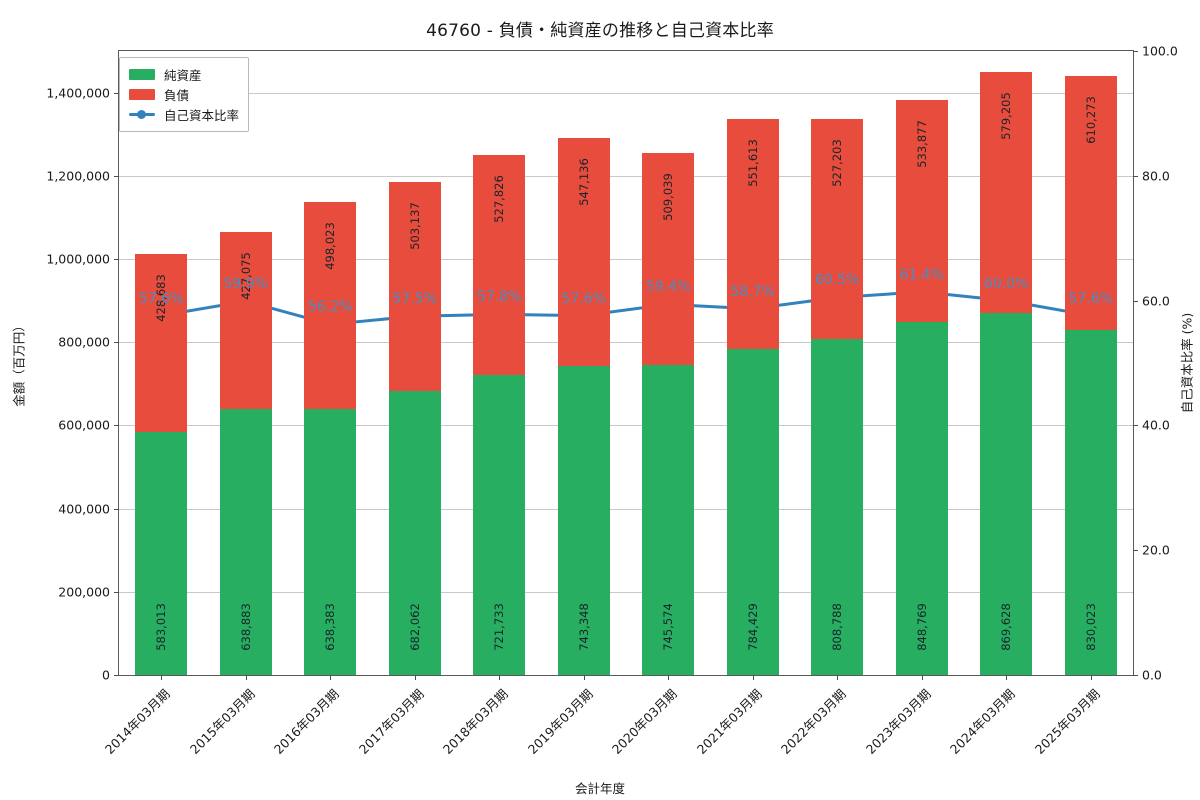  What do you see at coordinates (600, 31) in the screenshot?
I see `chart-title: 46760 - 負債・純資産の推移と自己資本比率` at bounding box center [600, 31].